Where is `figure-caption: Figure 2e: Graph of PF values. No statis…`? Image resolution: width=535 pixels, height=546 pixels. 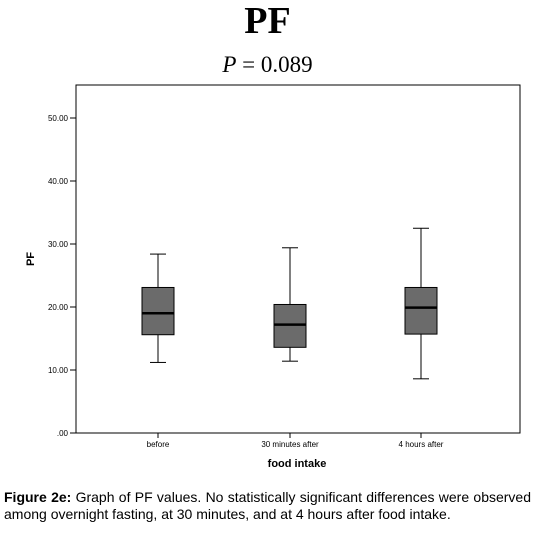 figure-caption: Figure 2e: Graph of PF values. No statis… is located at coordinates (267, 506).